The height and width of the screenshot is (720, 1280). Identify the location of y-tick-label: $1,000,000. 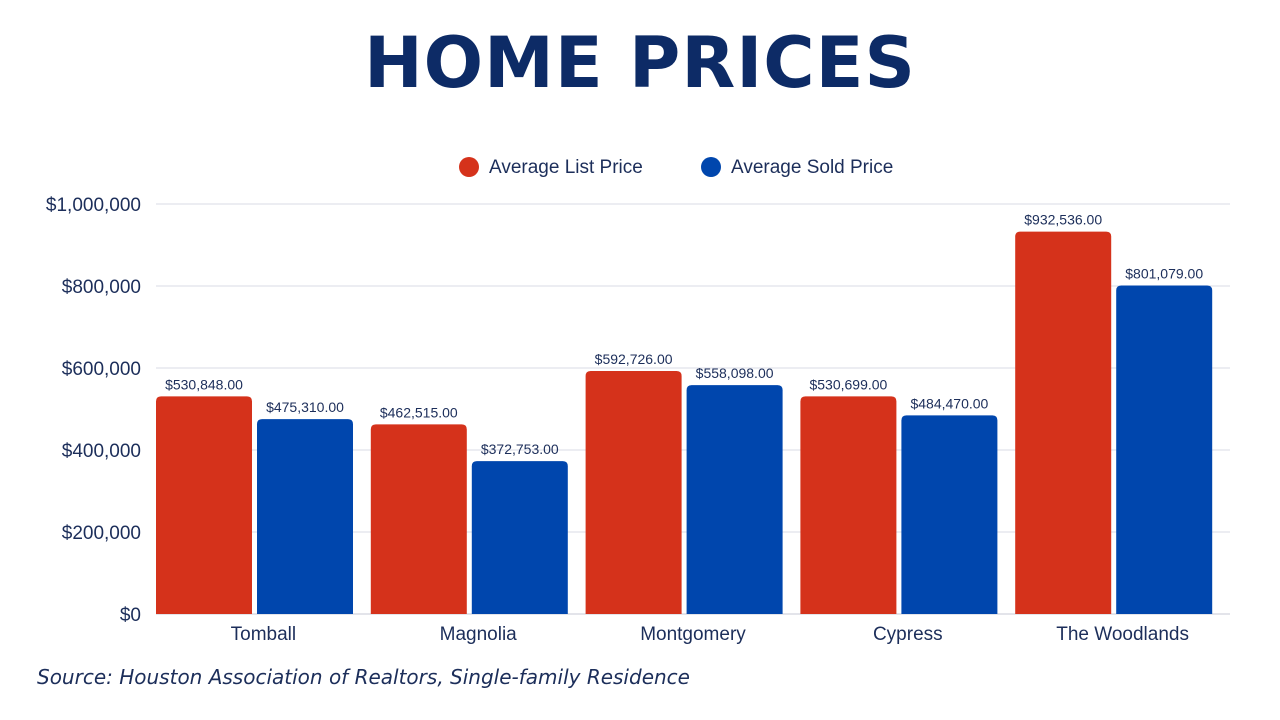
(93, 205).